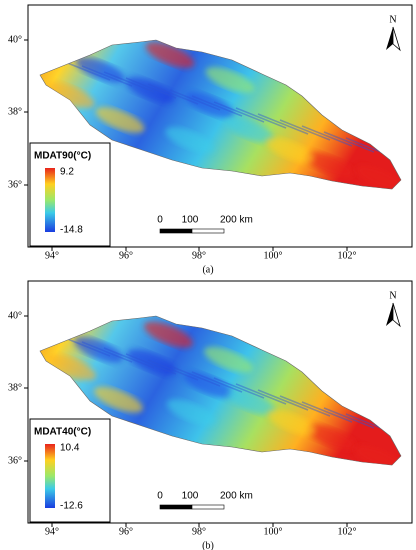  I want to click on legend-max: 10.4, so click(70, 448).